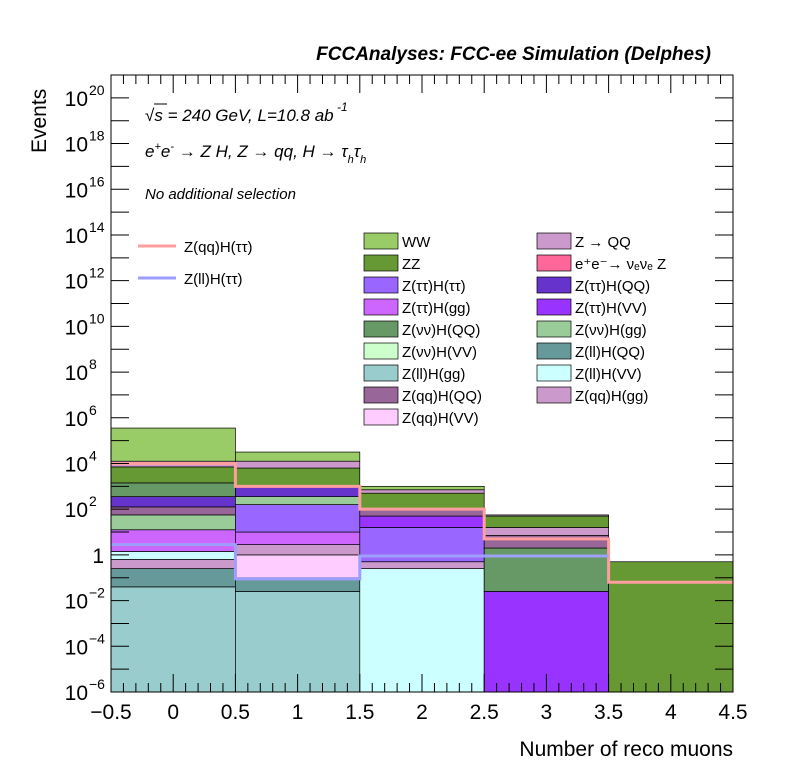  I want to click on legend-label: Z(ττ)H(VV), so click(611, 308).